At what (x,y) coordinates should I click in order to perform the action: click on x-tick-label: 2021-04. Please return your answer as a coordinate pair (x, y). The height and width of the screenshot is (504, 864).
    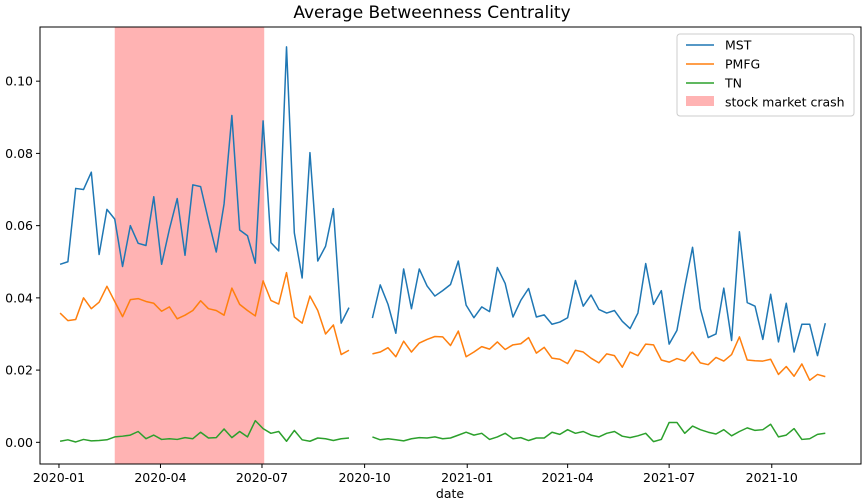
    Looking at the image, I should click on (568, 477).